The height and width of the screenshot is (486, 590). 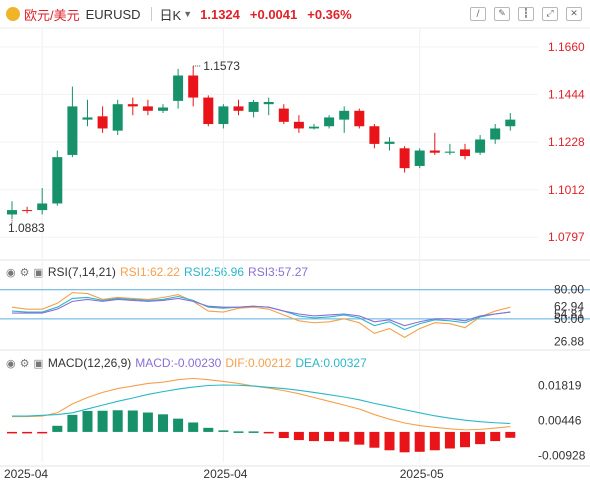 What do you see at coordinates (261, 404) in the screenshot?
I see `dea-line` at bounding box center [261, 404].